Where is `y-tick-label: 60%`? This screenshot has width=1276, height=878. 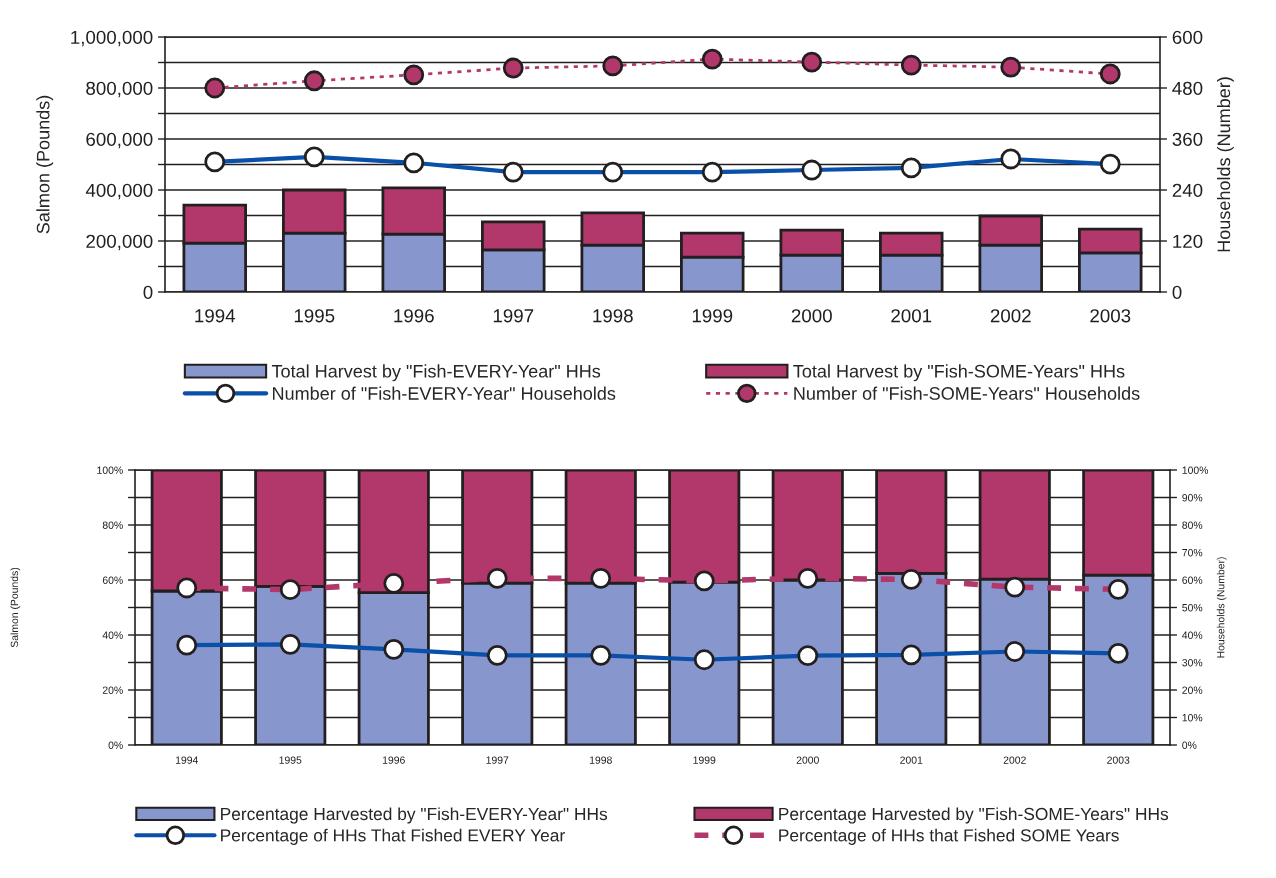
y-tick-label: 60% is located at coordinates (112, 580).